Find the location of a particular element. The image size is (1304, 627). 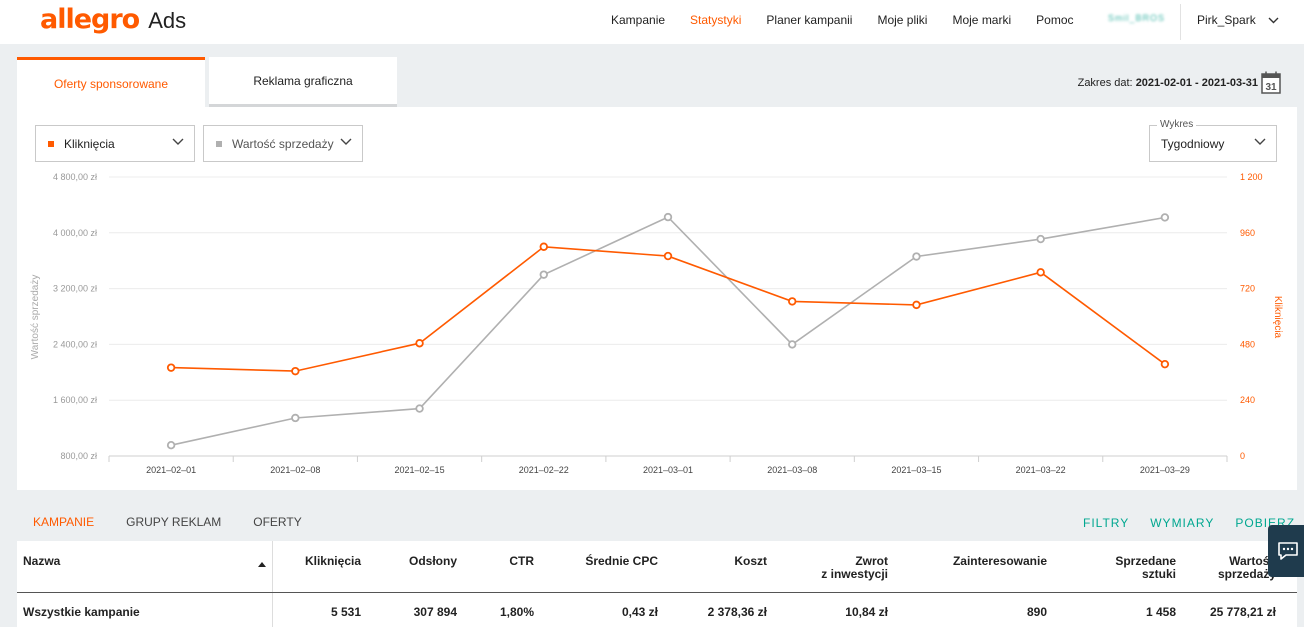

tab-reklama-graficzna: Reklama graficzna is located at coordinates (303, 82).